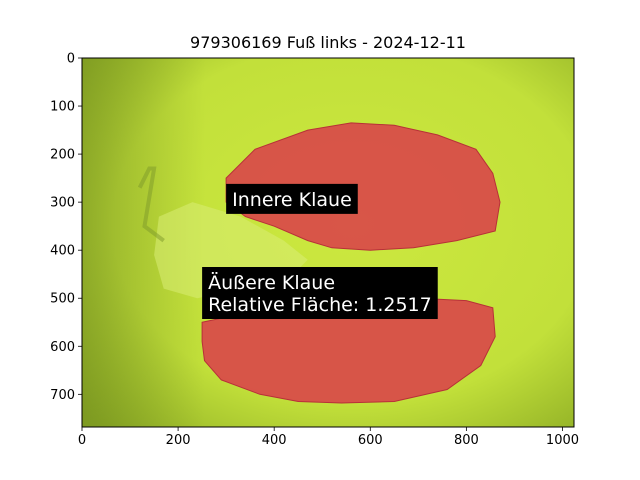 This screenshot has height=480, width=640. What do you see at coordinates (62, 155) in the screenshot?
I see `y-tick-label: 200` at bounding box center [62, 155].